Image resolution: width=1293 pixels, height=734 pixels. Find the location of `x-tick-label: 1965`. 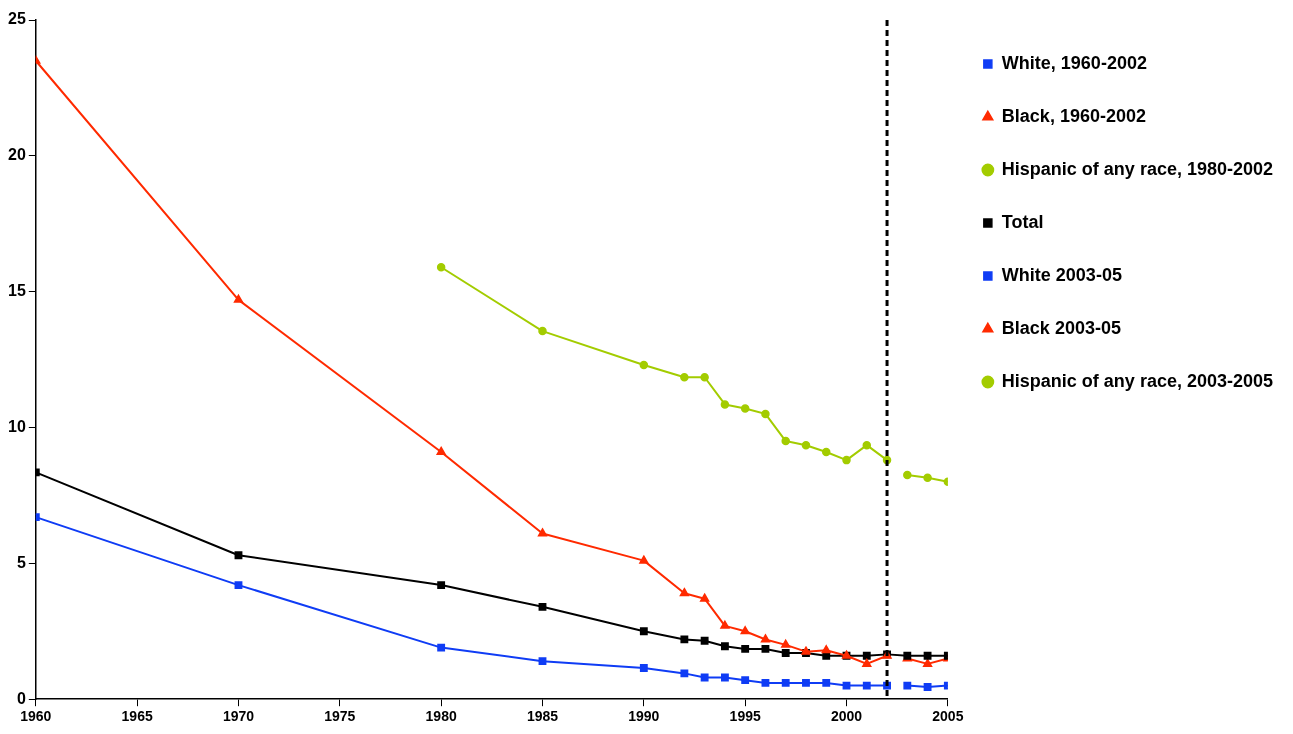

x-tick-label: 1965 is located at coordinates (137, 716).